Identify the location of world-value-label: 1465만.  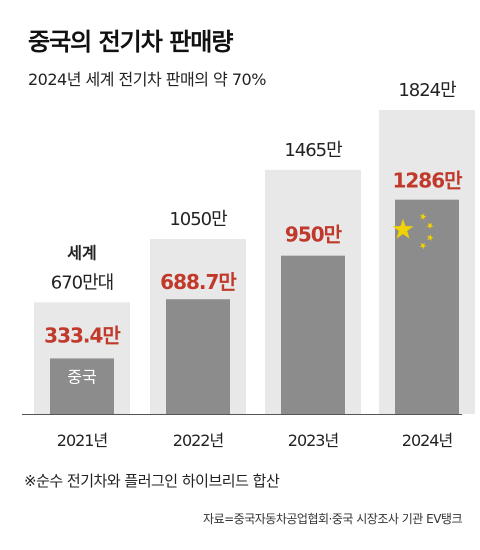
(313, 150).